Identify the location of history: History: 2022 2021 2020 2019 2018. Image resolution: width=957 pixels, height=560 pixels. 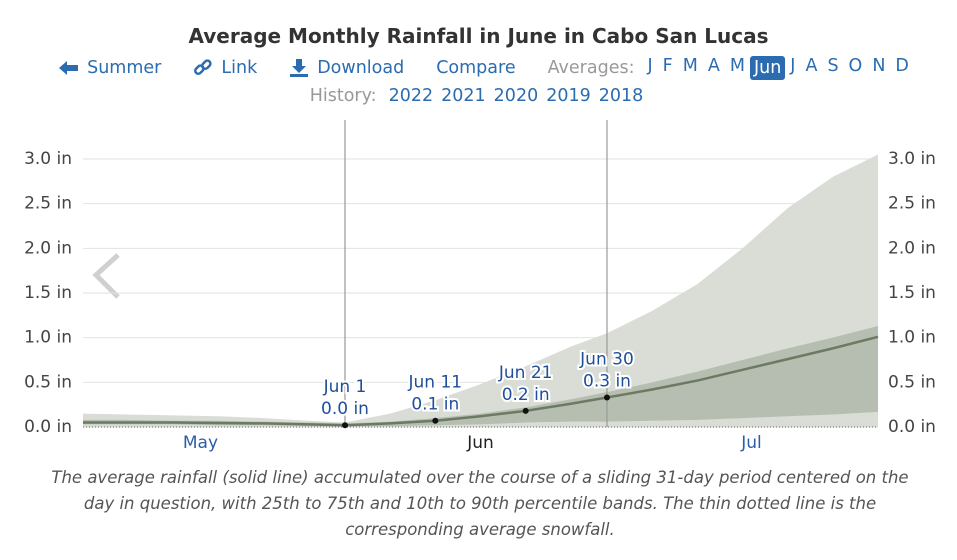
(478, 96).